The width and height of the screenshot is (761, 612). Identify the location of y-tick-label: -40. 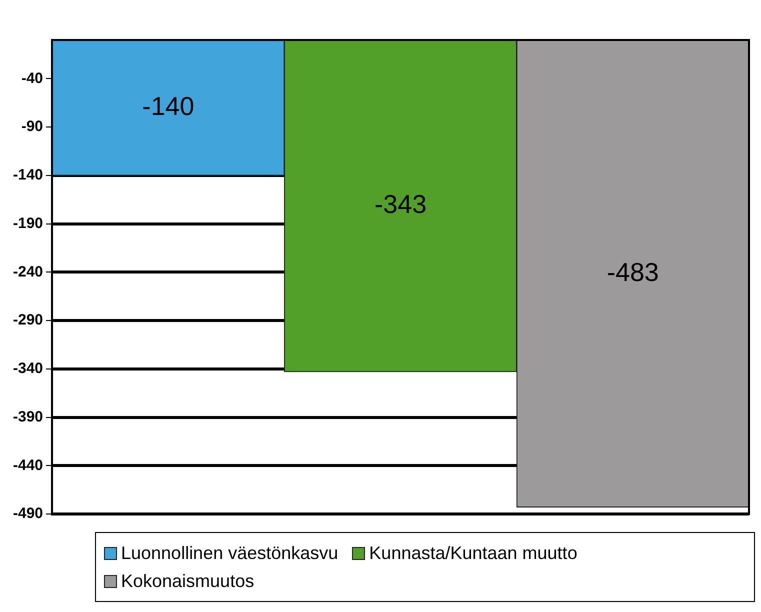
(32, 78).